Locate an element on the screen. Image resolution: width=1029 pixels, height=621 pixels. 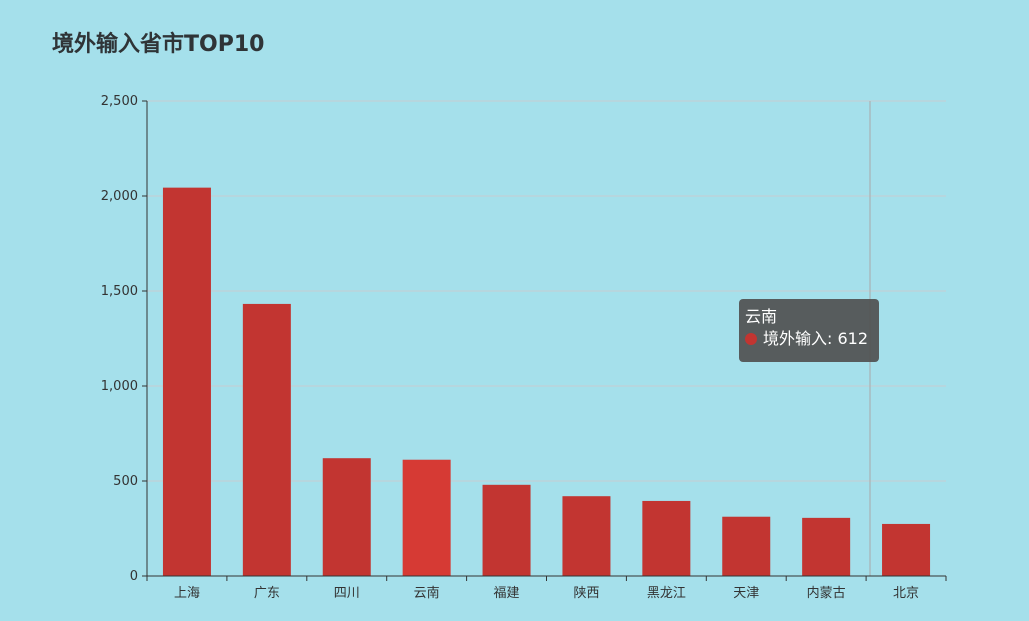
tooltip-marker-icon is located at coordinates (751, 339).